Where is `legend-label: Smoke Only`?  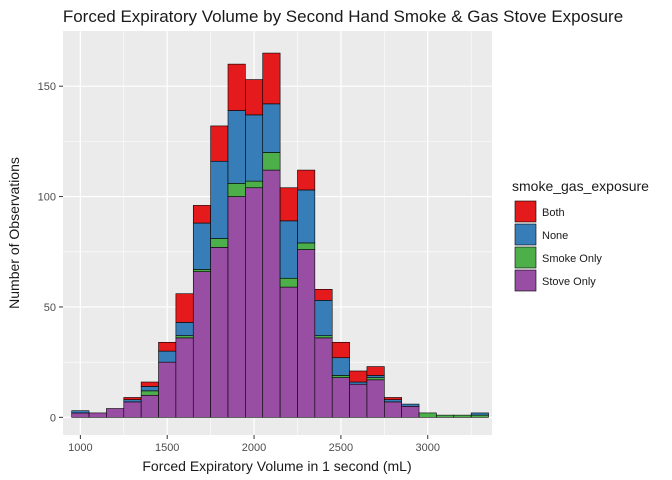
legend-label: Smoke Only is located at coordinates (572, 259).